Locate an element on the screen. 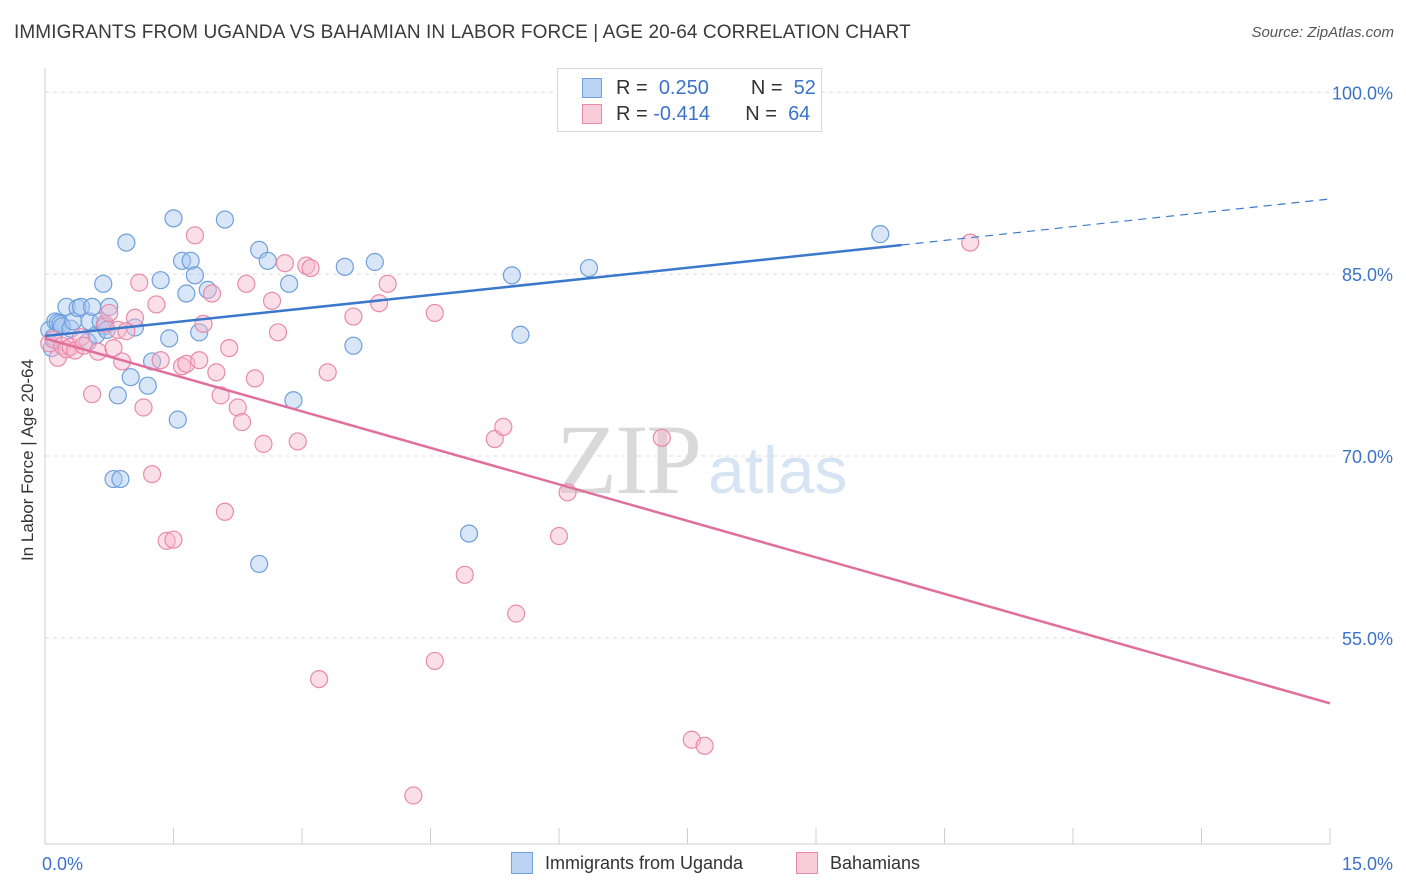 The image size is (1406, 892). r-value: 0.250 is located at coordinates (683, 87).